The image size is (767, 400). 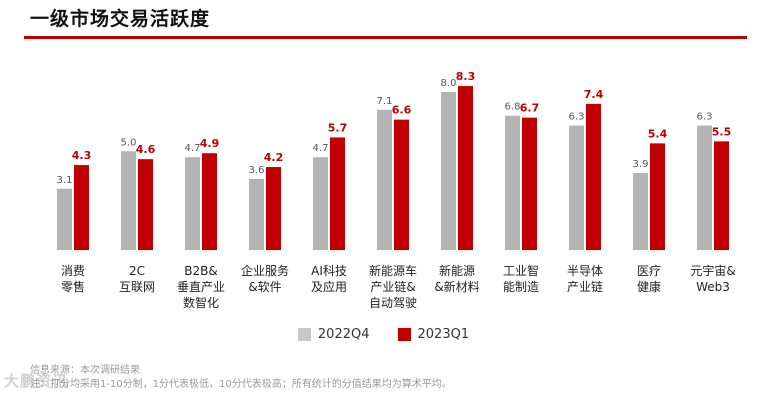 What do you see at coordinates (265, 270) in the screenshot?
I see `category-label-3-line-0: 企业服务` at bounding box center [265, 270].